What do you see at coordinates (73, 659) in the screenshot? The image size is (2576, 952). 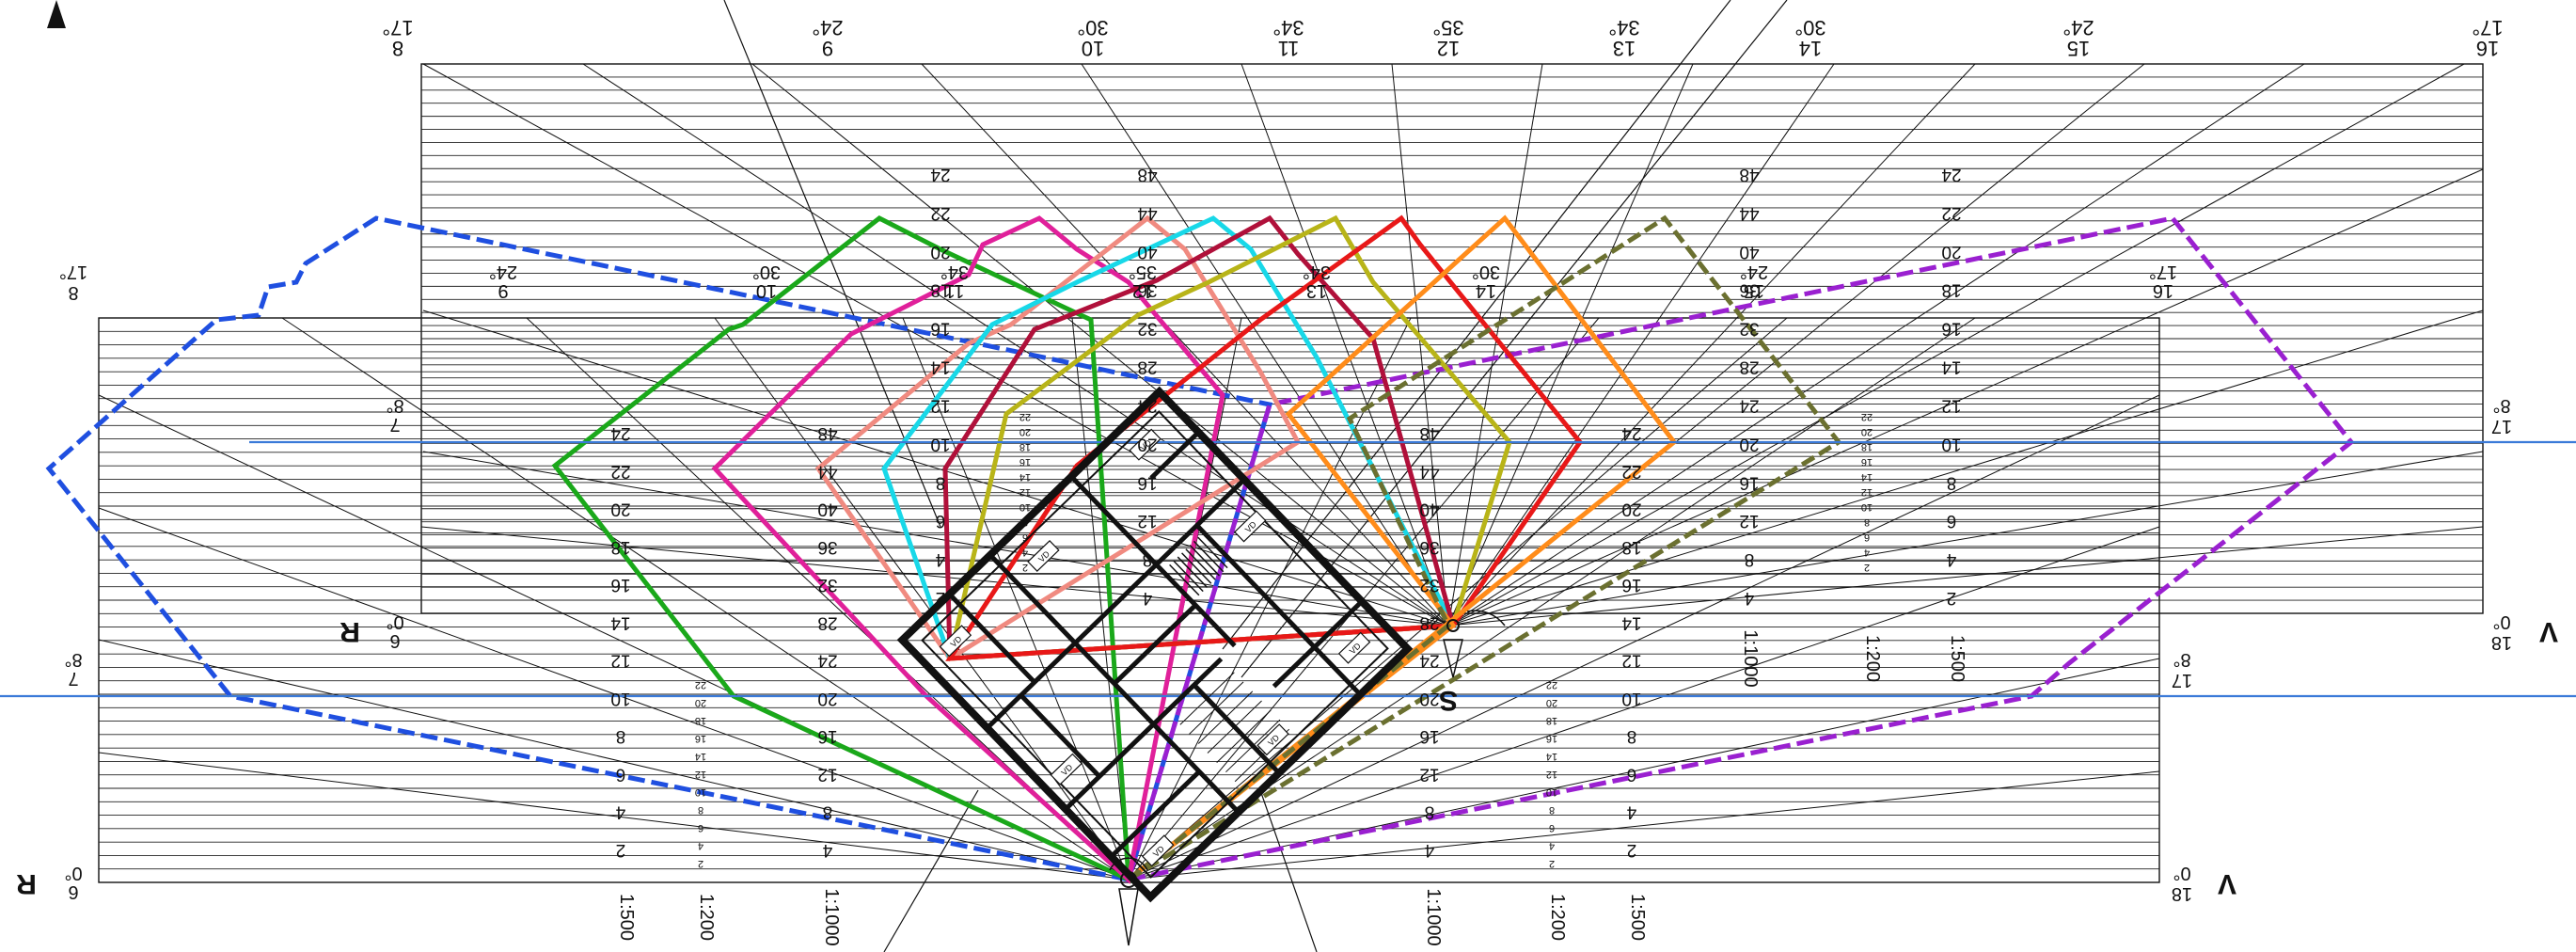 I see `left-degree: 8°` at bounding box center [73, 659].